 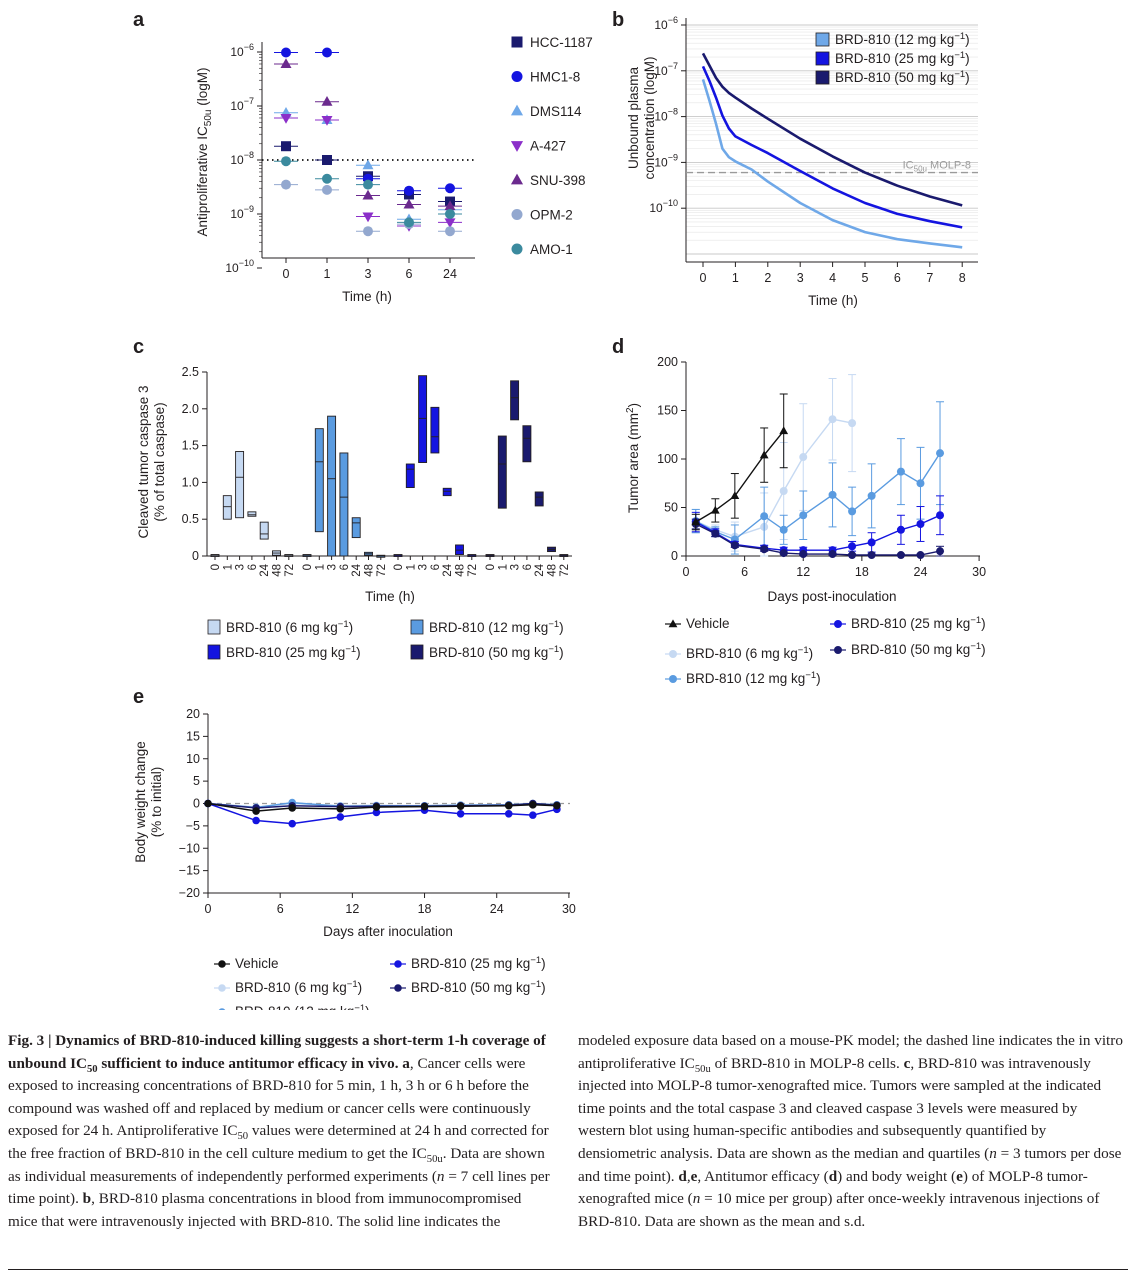 I want to click on panel-c-legend-swatch, so click(x=214, y=652).